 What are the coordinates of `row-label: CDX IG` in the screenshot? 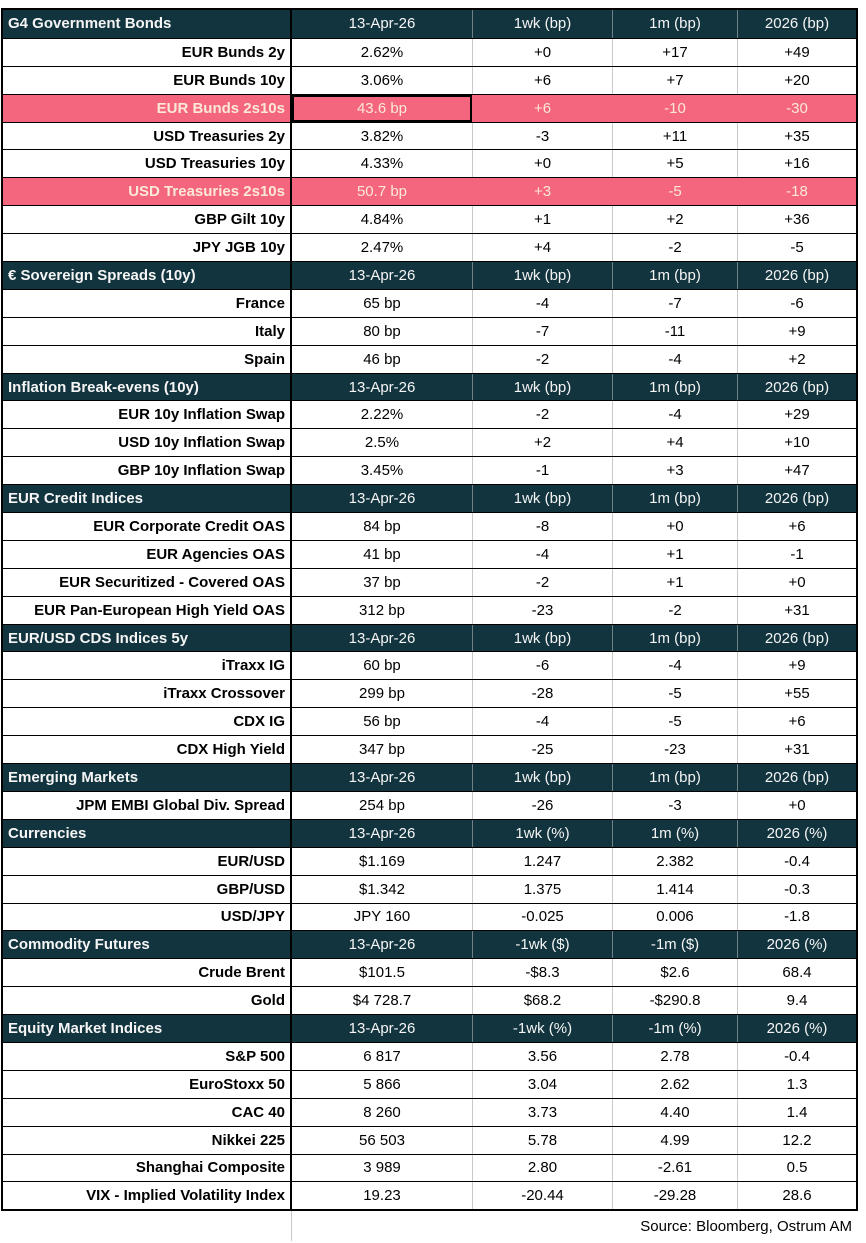 It's located at (147, 722).